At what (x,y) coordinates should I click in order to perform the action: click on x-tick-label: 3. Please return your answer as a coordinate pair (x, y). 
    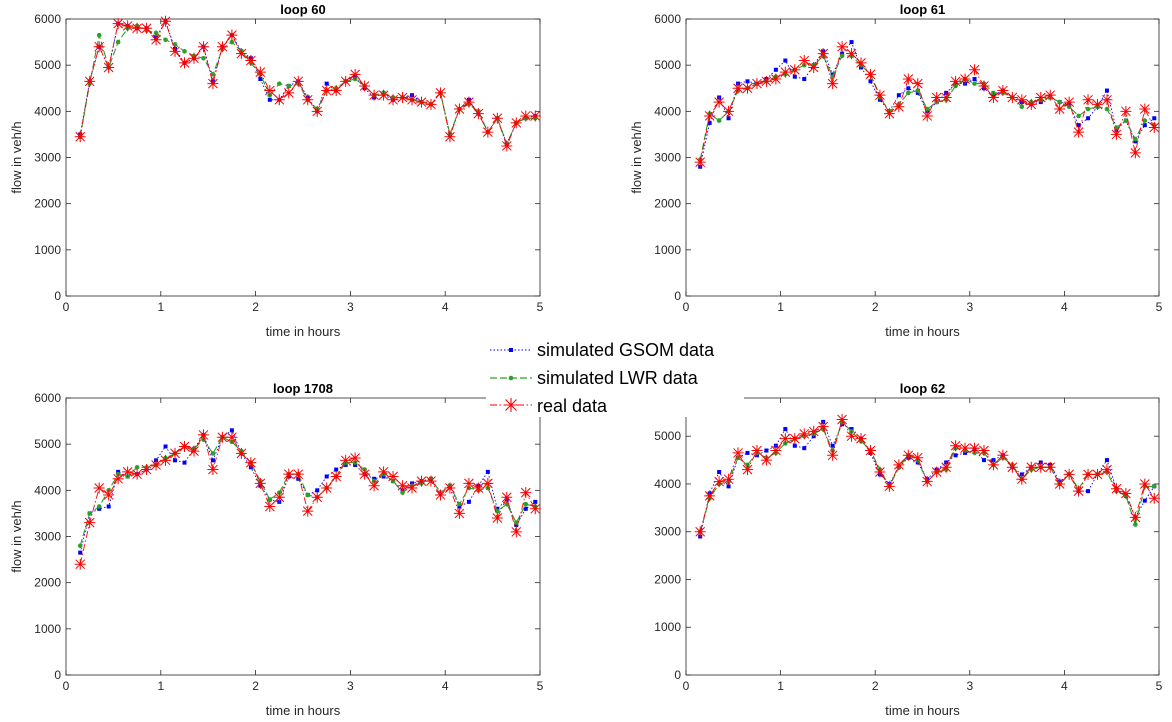
    Looking at the image, I should click on (350, 307).